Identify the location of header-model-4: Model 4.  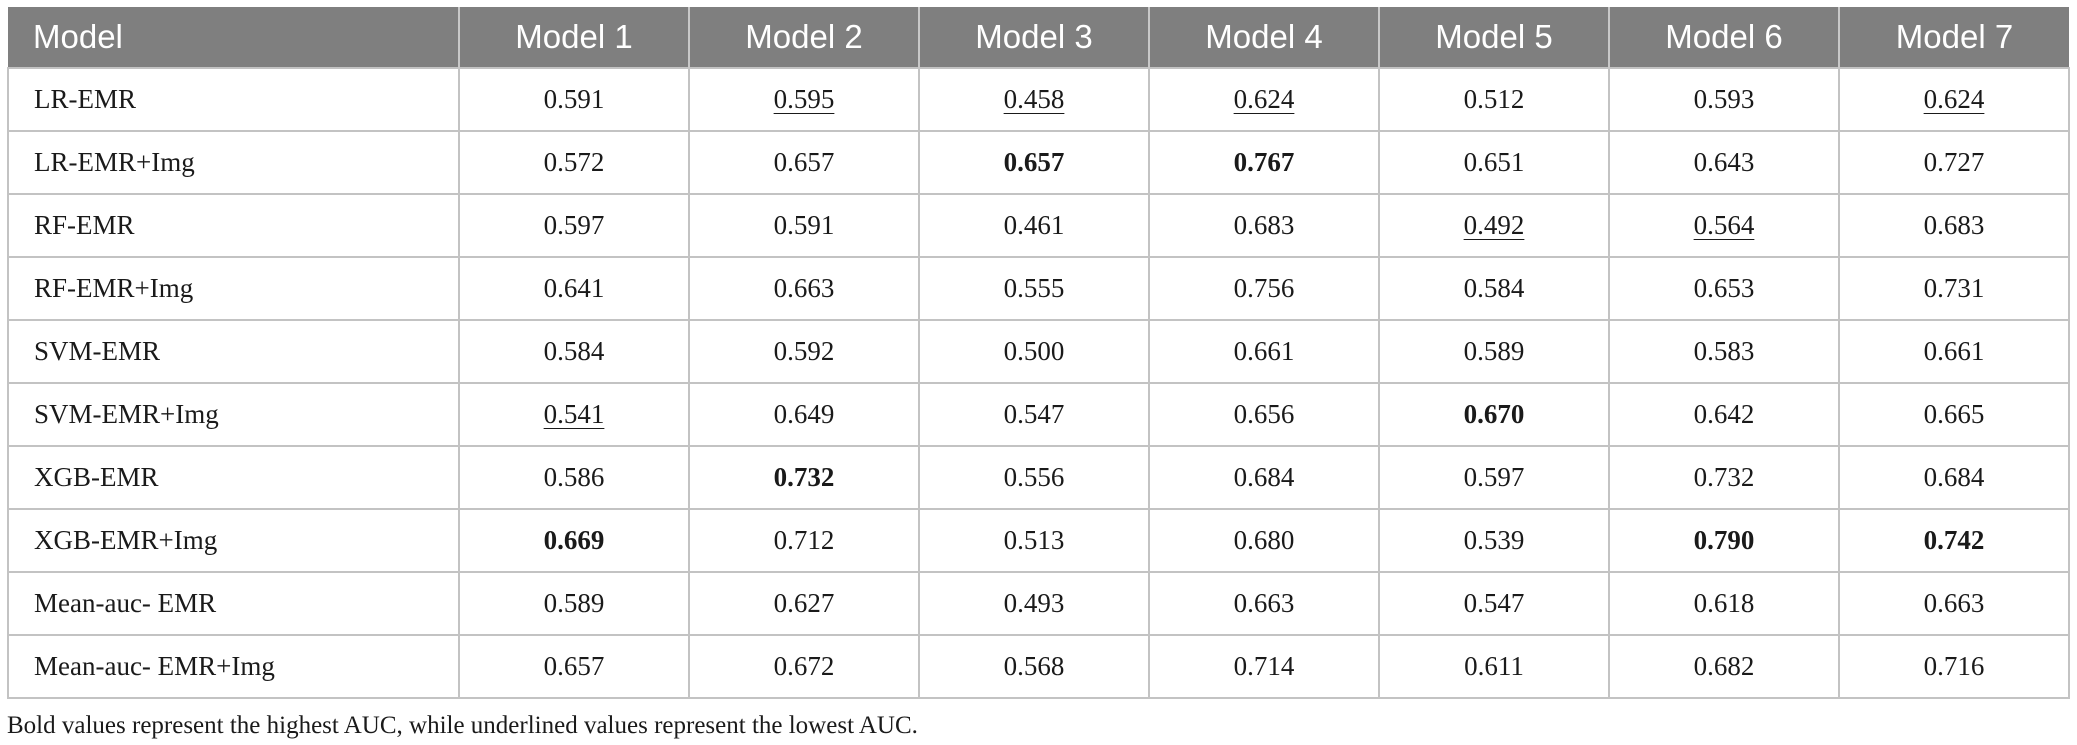
(1263, 37).